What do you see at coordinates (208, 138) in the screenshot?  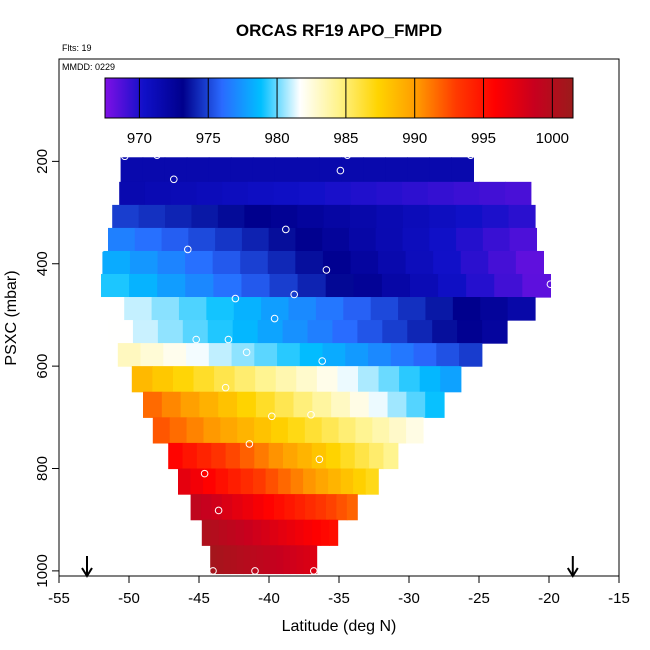 I see `colorbar-tick-label: 975` at bounding box center [208, 138].